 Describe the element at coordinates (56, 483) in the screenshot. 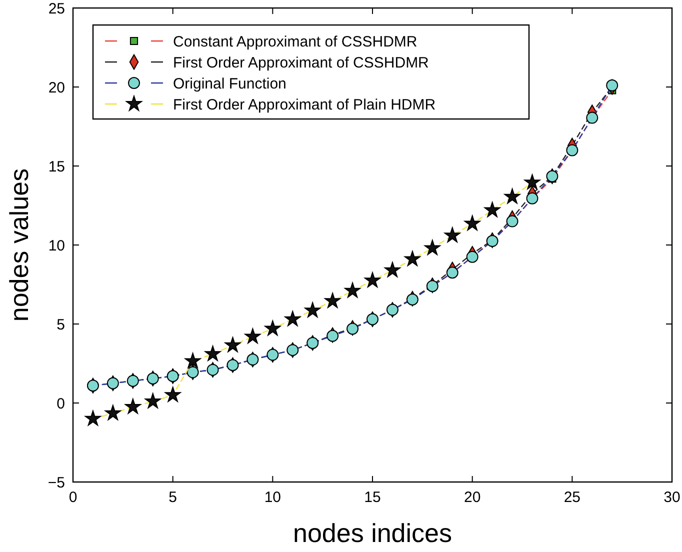

I see `y-tick-label: −5` at that location.